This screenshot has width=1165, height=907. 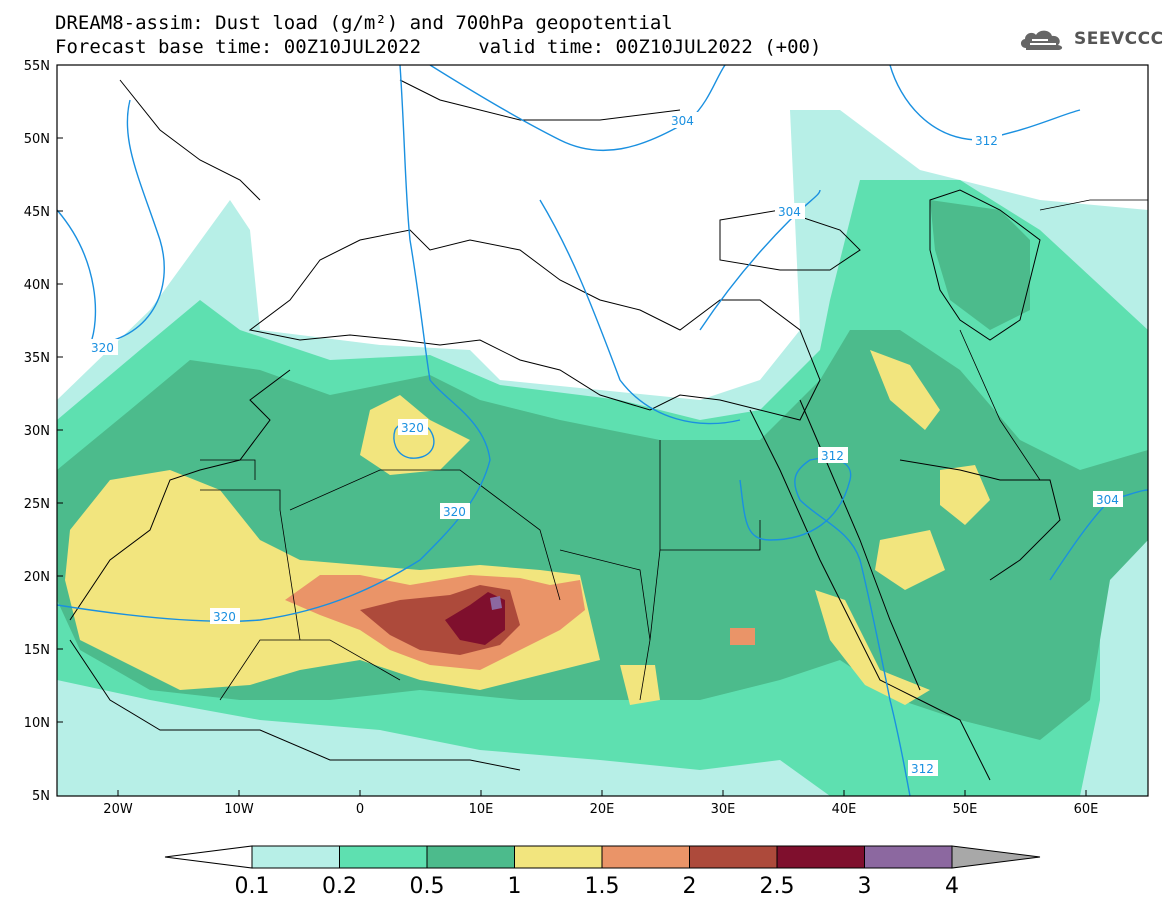 What do you see at coordinates (777, 886) in the screenshot?
I see `colorbar-label: 2.5` at bounding box center [777, 886].